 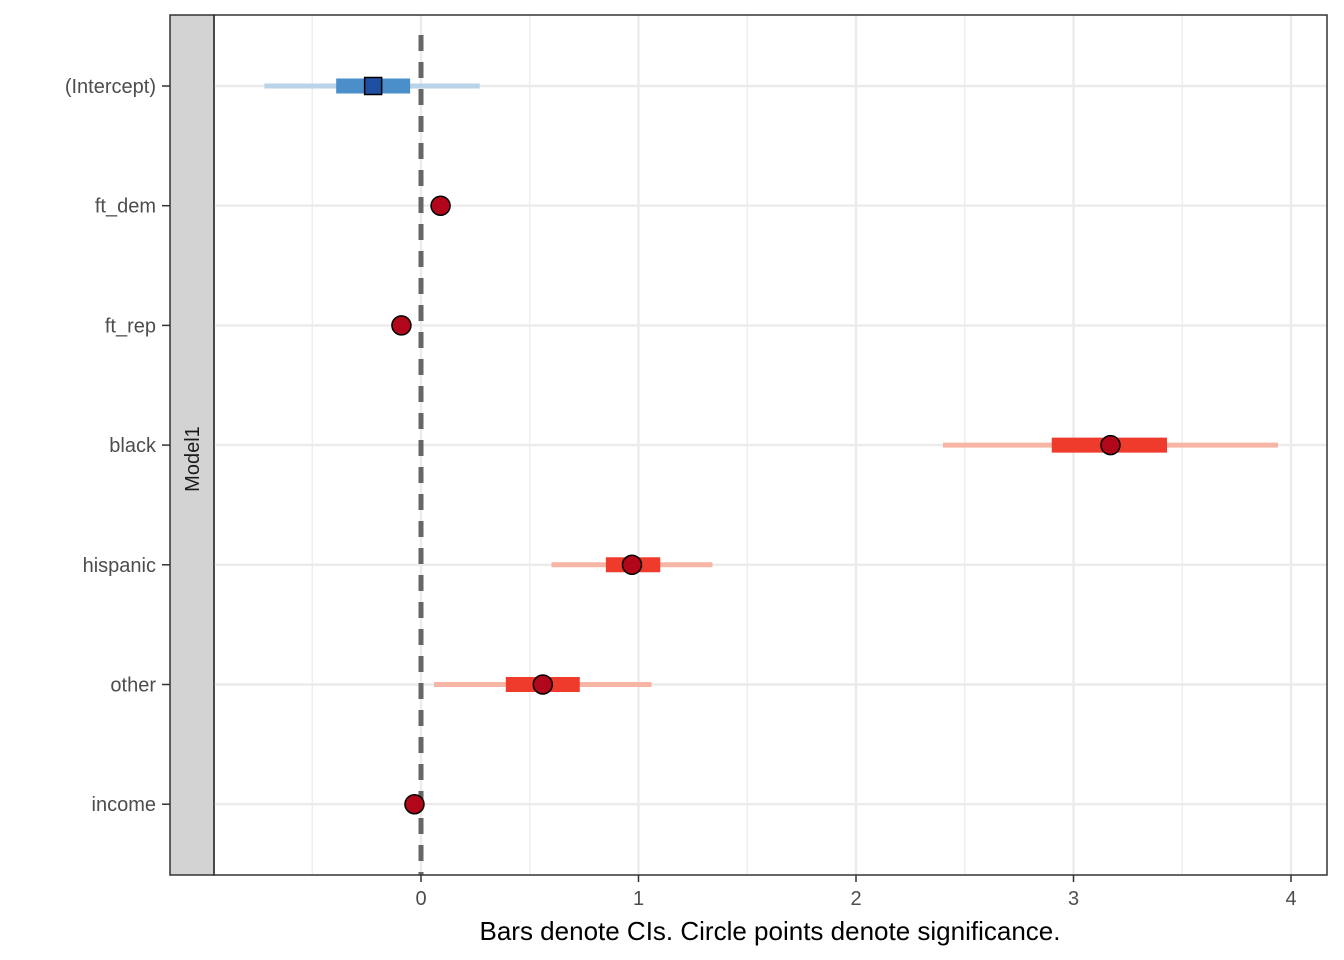 What do you see at coordinates (110, 87) in the screenshot?
I see `y-tick-label: (Intercept)` at bounding box center [110, 87].